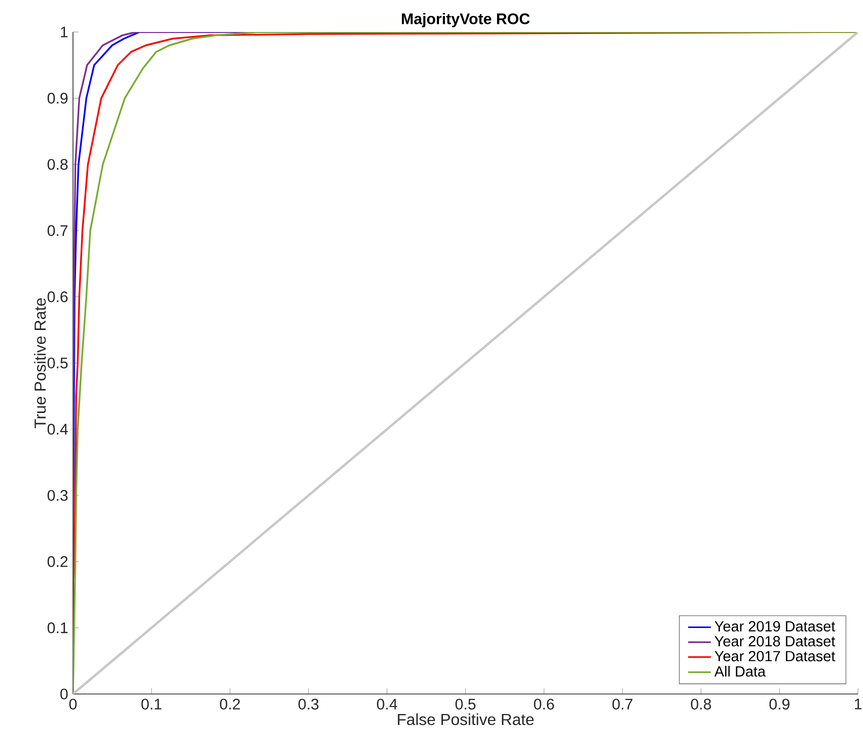 This screenshot has height=749, width=863. Describe the element at coordinates (858, 704) in the screenshot. I see `x-tick-label: 1` at that location.